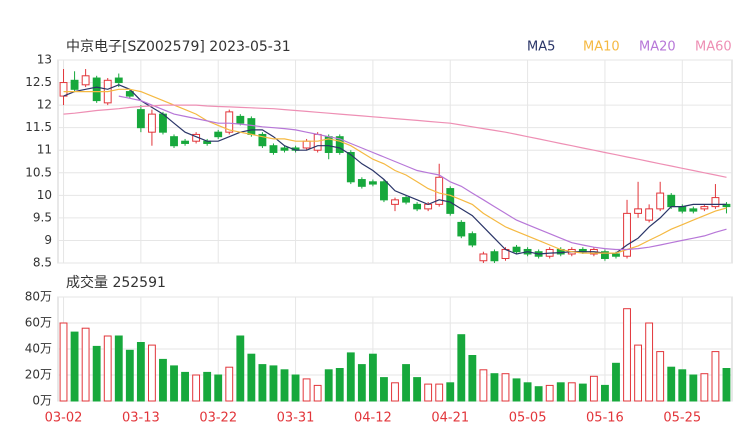  What do you see at coordinates (713, 47) in the screenshot?
I see `legend-label: MA60` at bounding box center [713, 47].